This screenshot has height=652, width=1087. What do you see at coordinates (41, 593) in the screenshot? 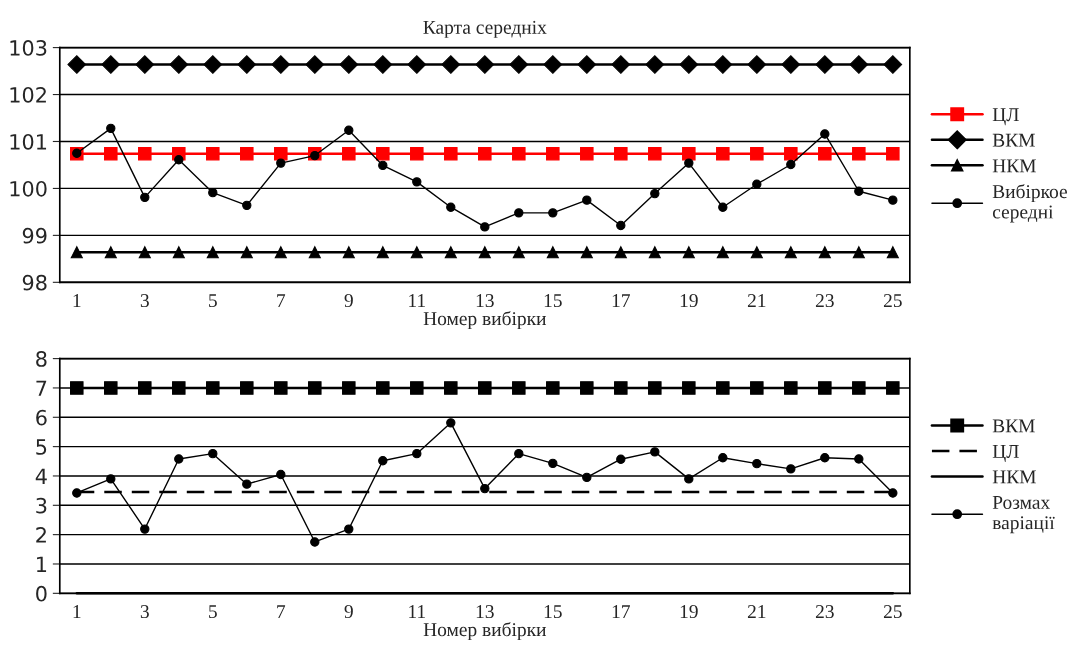
I see `y-tick-label: 0` at bounding box center [41, 593].